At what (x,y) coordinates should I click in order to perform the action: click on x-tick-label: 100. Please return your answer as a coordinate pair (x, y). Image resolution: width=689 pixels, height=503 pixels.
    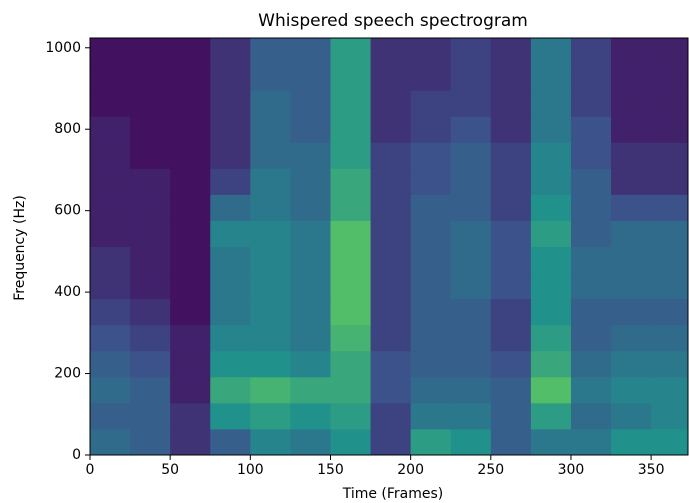
    Looking at the image, I should click on (250, 470).